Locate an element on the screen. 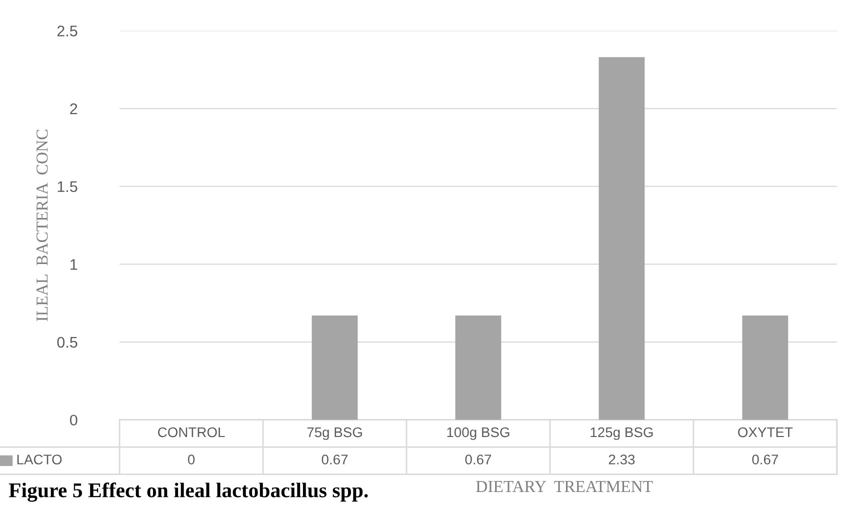 This screenshot has width=854, height=512. legend-label: LACTO is located at coordinates (39, 459).